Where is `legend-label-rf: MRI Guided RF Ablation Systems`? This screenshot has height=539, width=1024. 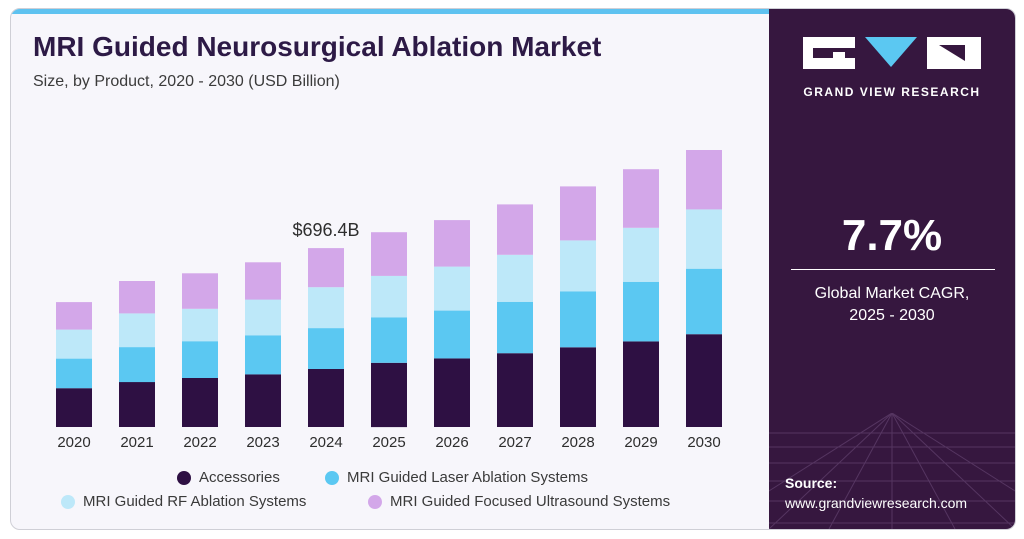 legend-label-rf: MRI Guided RF Ablation Systems is located at coordinates (195, 501).